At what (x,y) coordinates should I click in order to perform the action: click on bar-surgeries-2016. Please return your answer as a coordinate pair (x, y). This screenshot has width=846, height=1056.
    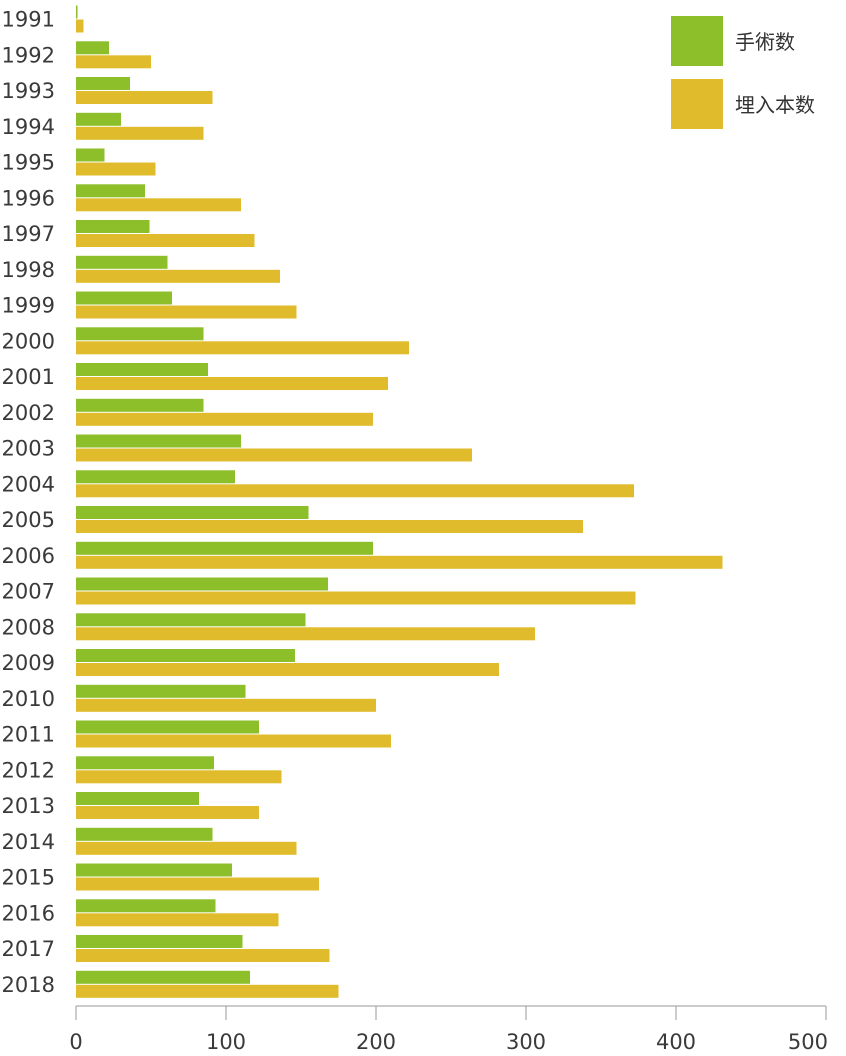
    Looking at the image, I should click on (146, 906).